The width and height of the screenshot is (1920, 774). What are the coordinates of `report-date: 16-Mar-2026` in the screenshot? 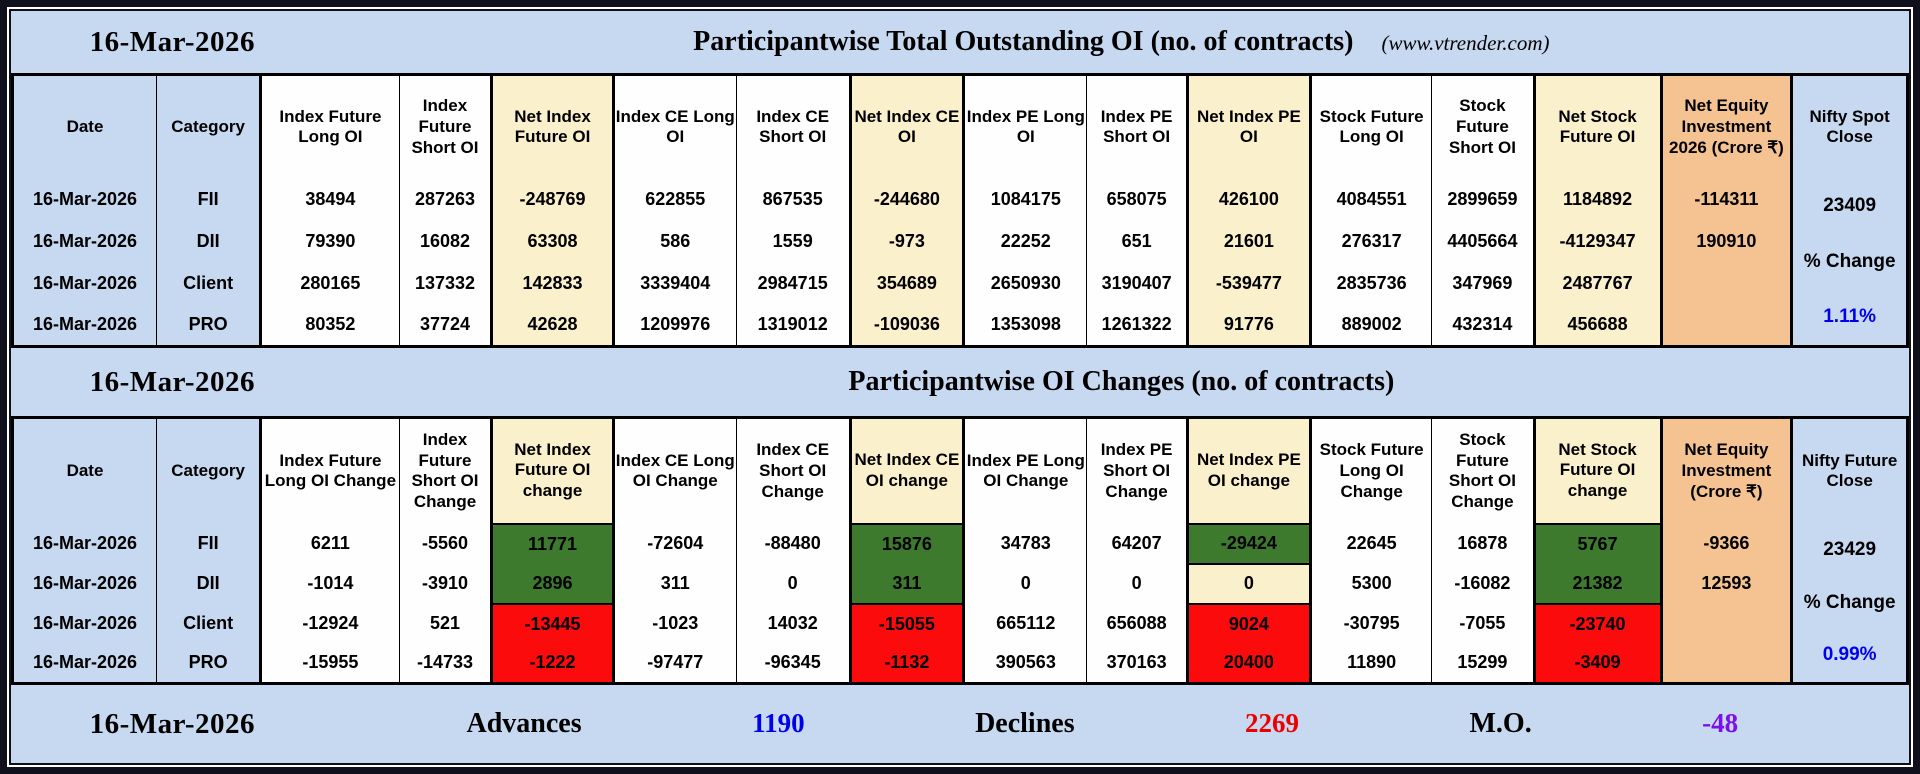 It's located at (172, 41).